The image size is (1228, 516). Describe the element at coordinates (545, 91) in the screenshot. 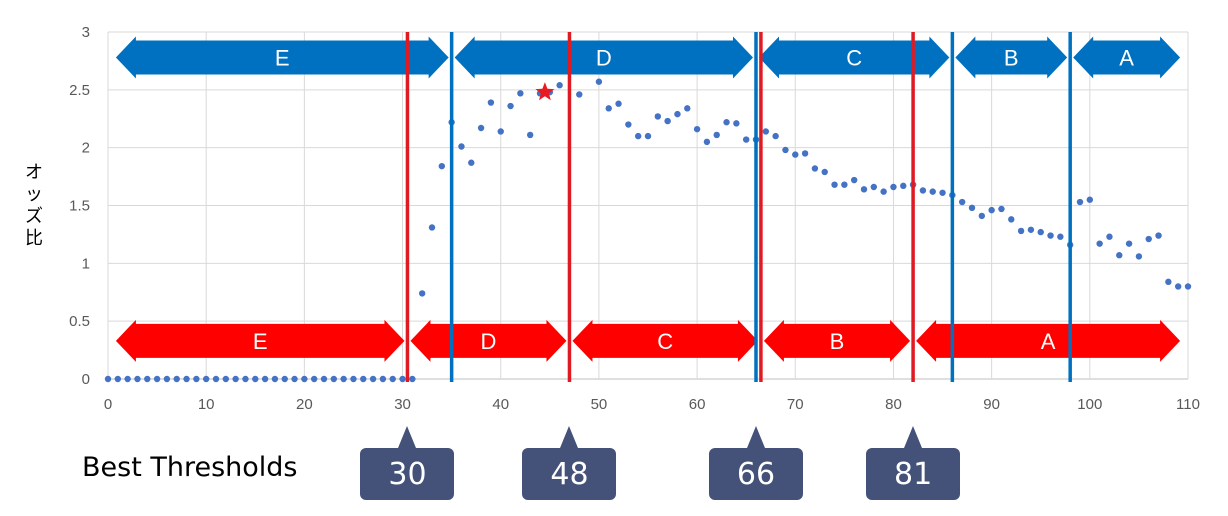

I see `star-marker` at that location.